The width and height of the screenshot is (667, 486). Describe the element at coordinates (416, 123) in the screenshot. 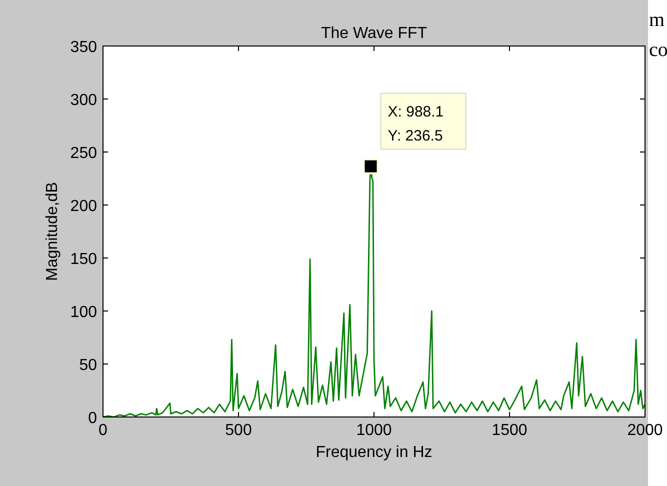

I see `annotation: X: 988.1 Y: 236.5` at that location.